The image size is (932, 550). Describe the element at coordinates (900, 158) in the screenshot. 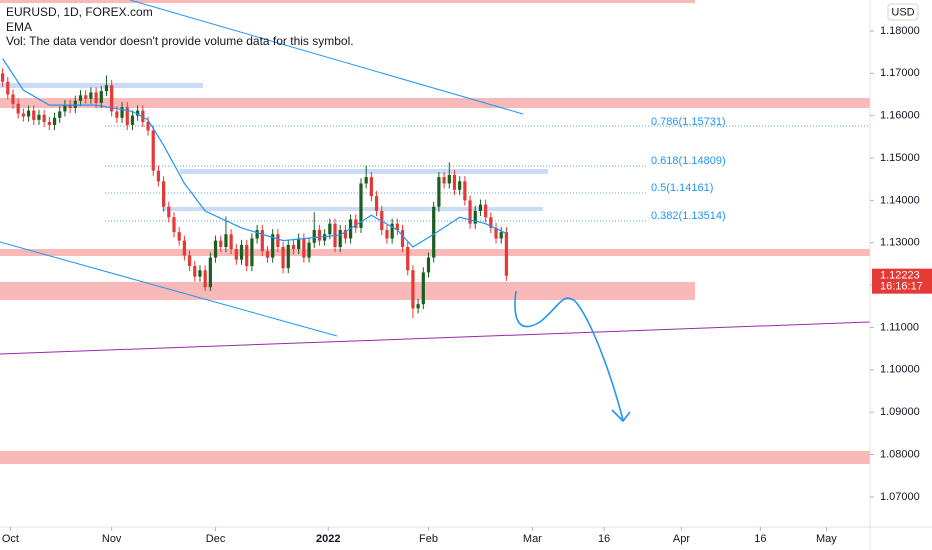

I see `y-tick-label: 1.15000` at that location.